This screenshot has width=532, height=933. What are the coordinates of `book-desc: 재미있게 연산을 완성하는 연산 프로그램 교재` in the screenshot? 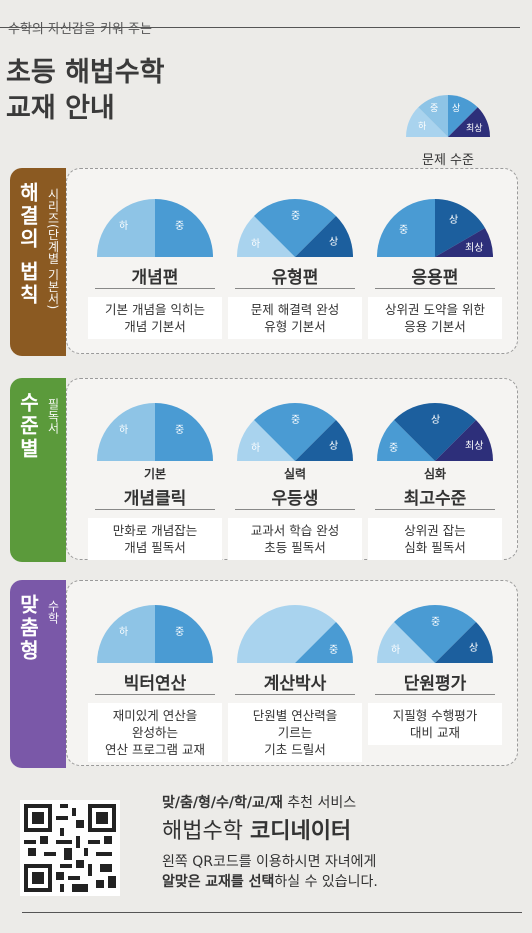 It's located at (155, 732).